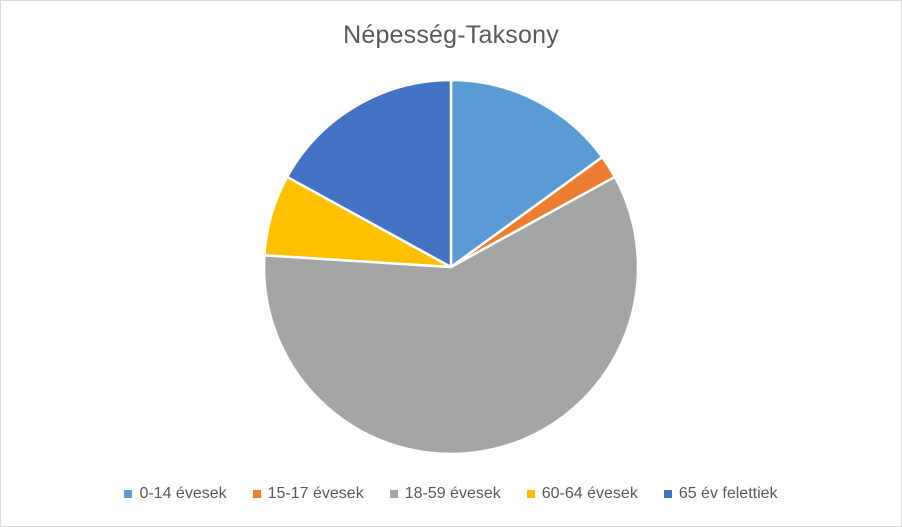 This screenshot has height=527, width=902. I want to click on legend-label: 65 év felettiek, so click(728, 493).